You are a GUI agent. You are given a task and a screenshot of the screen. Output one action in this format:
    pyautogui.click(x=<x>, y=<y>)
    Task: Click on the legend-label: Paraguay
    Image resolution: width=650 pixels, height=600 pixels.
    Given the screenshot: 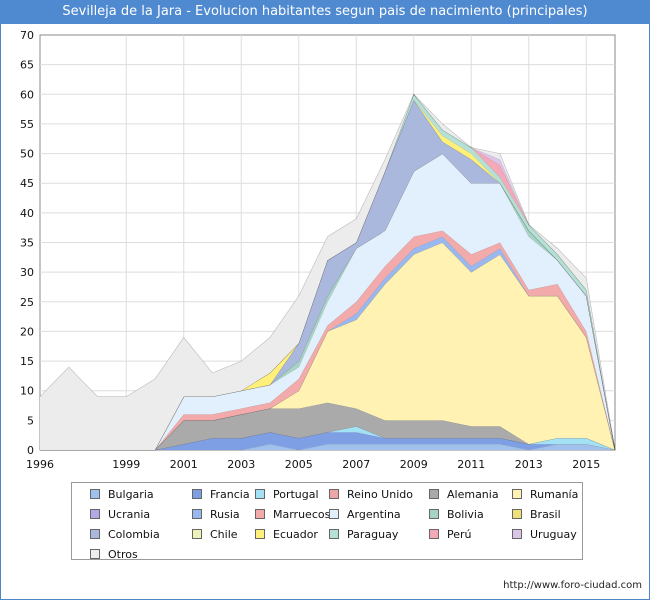 What is the action you would take?
    pyautogui.click(x=373, y=534)
    